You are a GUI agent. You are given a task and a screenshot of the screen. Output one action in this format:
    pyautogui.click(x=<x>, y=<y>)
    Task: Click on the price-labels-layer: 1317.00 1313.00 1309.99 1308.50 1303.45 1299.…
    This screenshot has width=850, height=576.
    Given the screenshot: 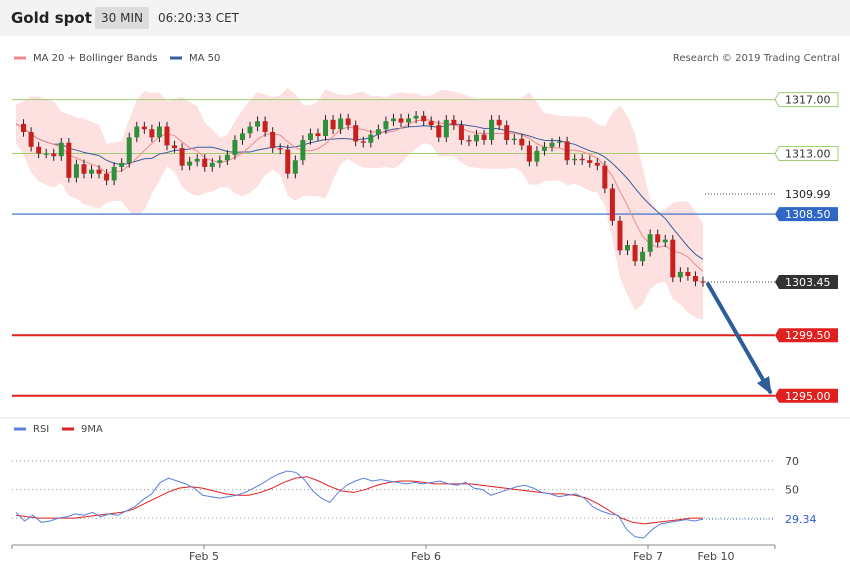 What is the action you would take?
    pyautogui.click(x=806, y=247)
    